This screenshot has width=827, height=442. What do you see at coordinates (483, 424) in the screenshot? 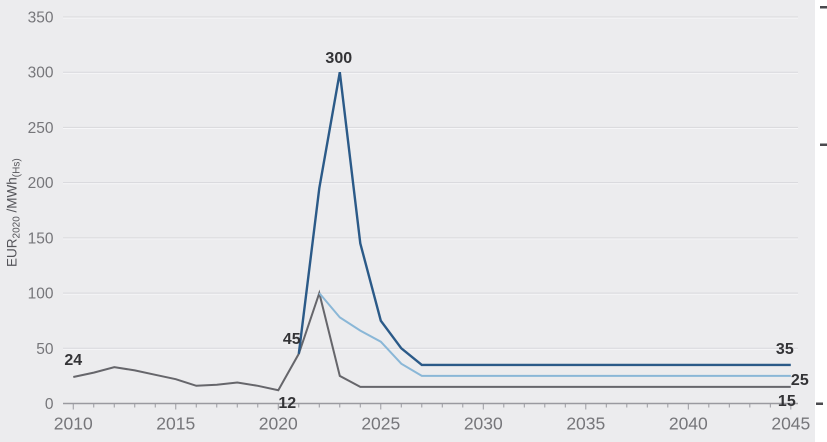
I see `x-tick-label: 2030` at bounding box center [483, 424].